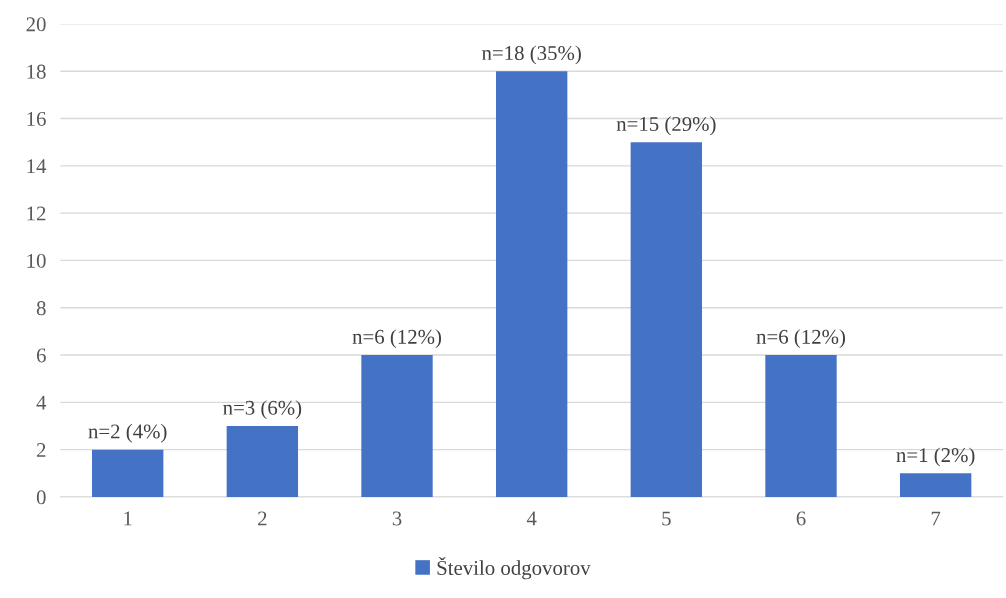 This screenshot has width=1006, height=598. I want to click on x-tick-label: 6, so click(801, 518).